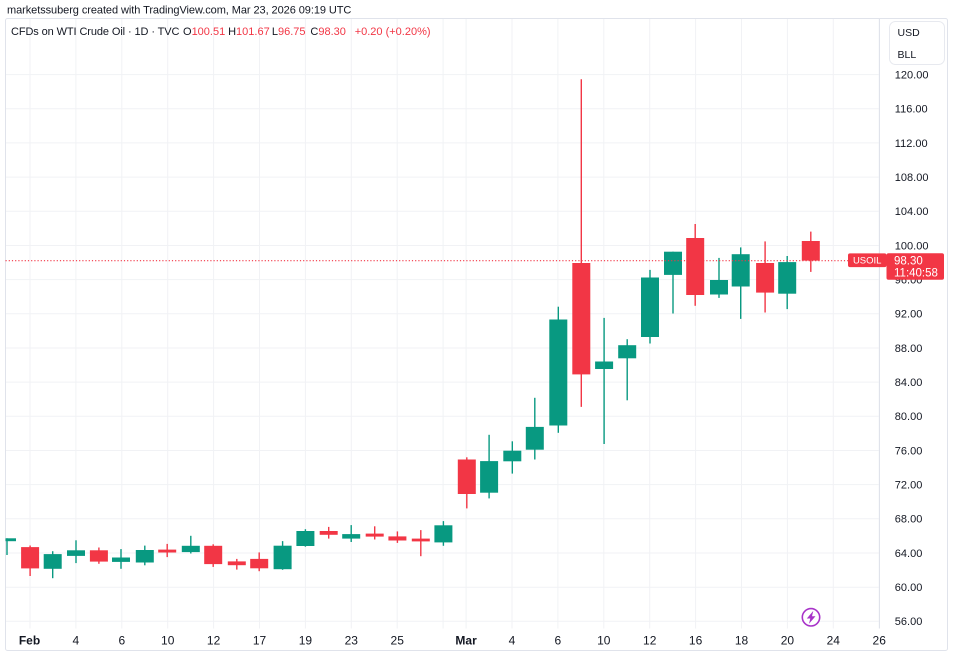 This screenshot has width=956, height=657. I want to click on svg-text: 24, so click(834, 640).